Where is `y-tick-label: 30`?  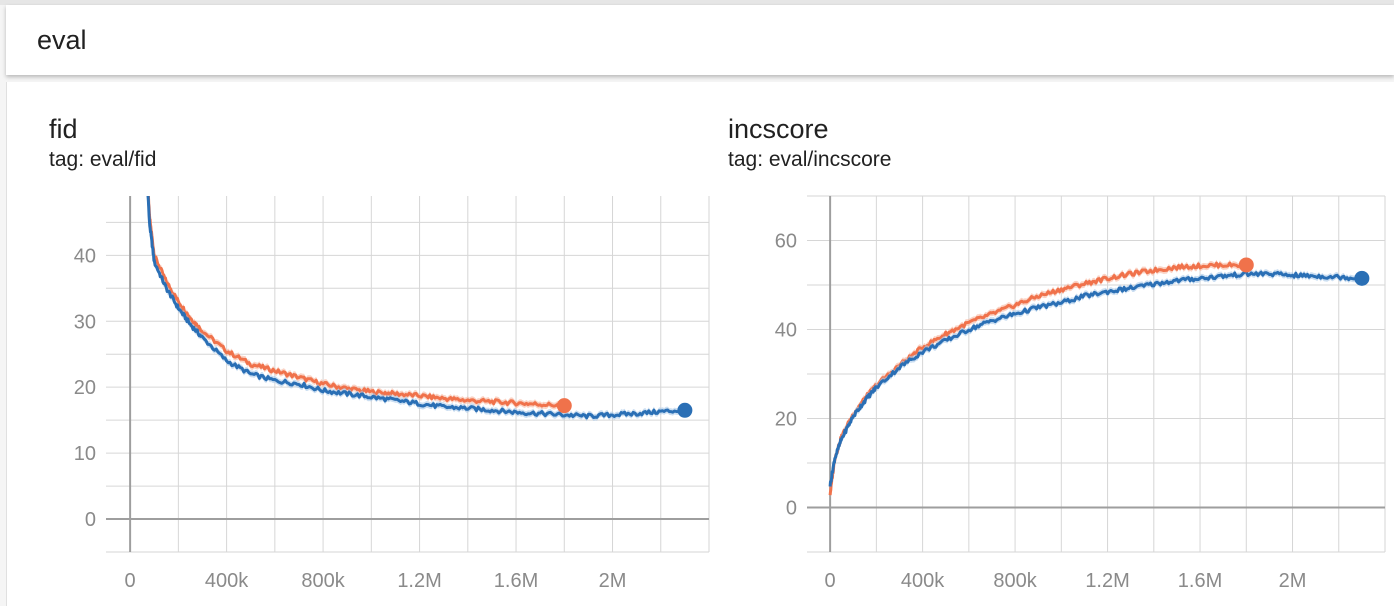
y-tick-label: 30 is located at coordinates (85, 322).